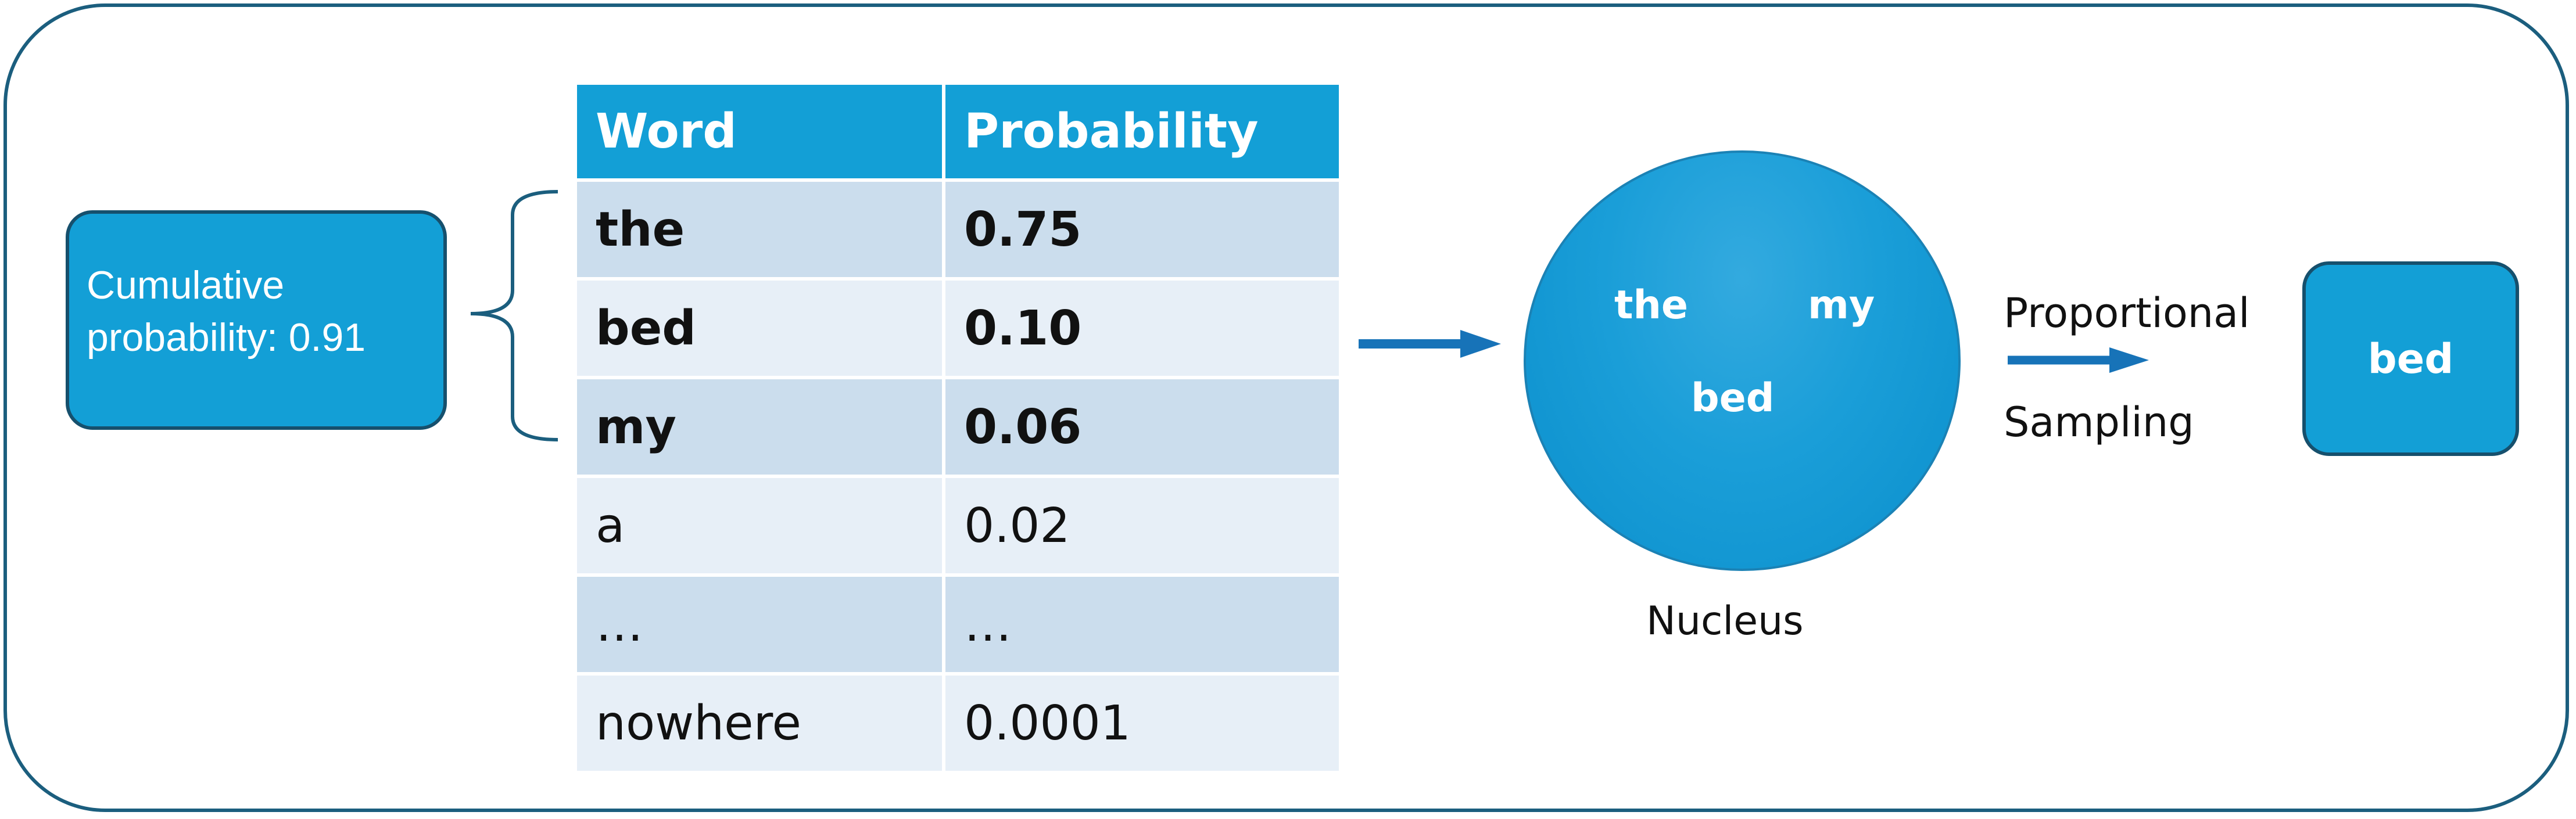  What do you see at coordinates (1141, 230) in the screenshot?
I see `cell-probability: 0.75` at bounding box center [1141, 230].